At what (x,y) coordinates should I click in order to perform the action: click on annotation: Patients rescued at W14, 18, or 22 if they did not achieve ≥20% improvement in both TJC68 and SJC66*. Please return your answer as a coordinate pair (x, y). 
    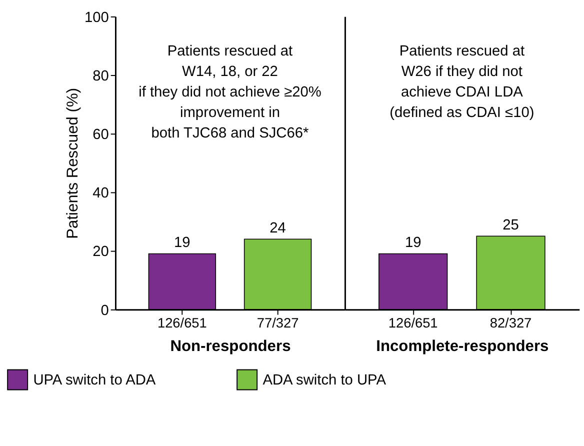
    Looking at the image, I should click on (230, 92).